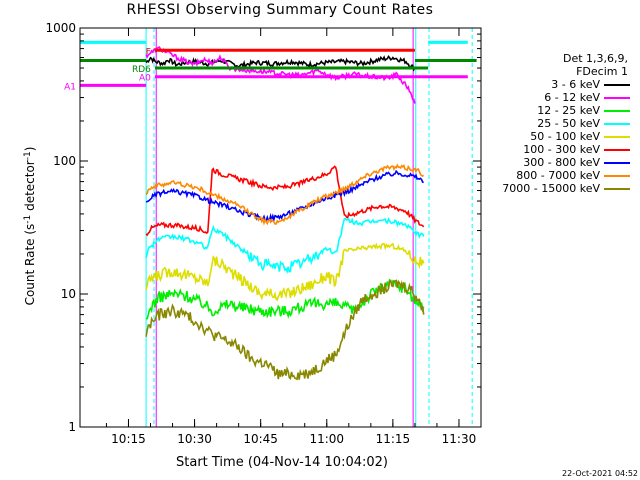 The image size is (640, 480). What do you see at coordinates (28, 219) in the screenshot?
I see `y-axis-label-exponent-1: -1` at bounding box center [28, 219].